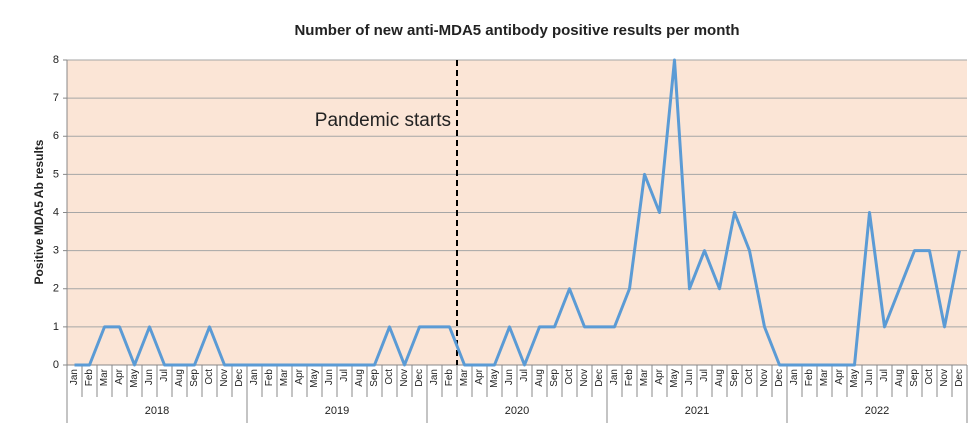 This screenshot has height=423, width=976. Describe the element at coordinates (56, 136) in the screenshot. I see `y-tick-label: 6` at that location.